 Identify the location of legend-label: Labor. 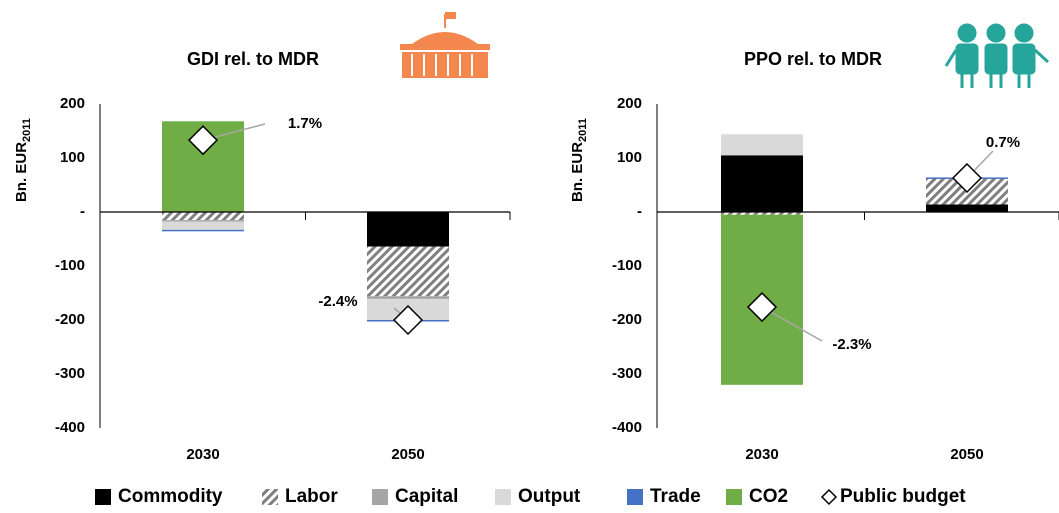
(311, 496).